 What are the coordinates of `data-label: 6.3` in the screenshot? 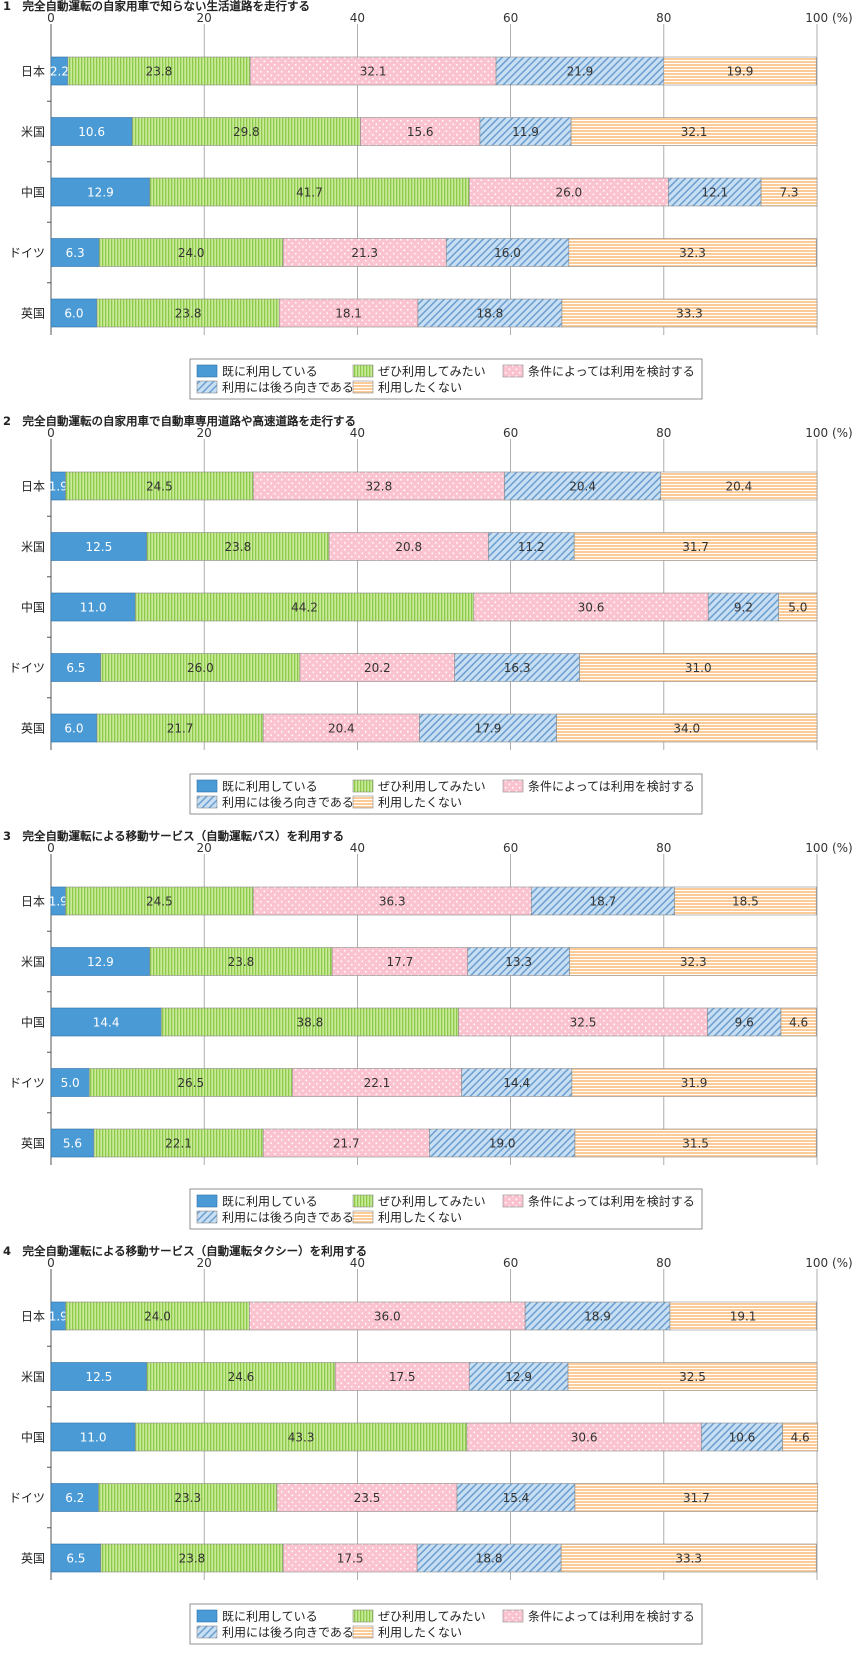 It's located at (75, 253).